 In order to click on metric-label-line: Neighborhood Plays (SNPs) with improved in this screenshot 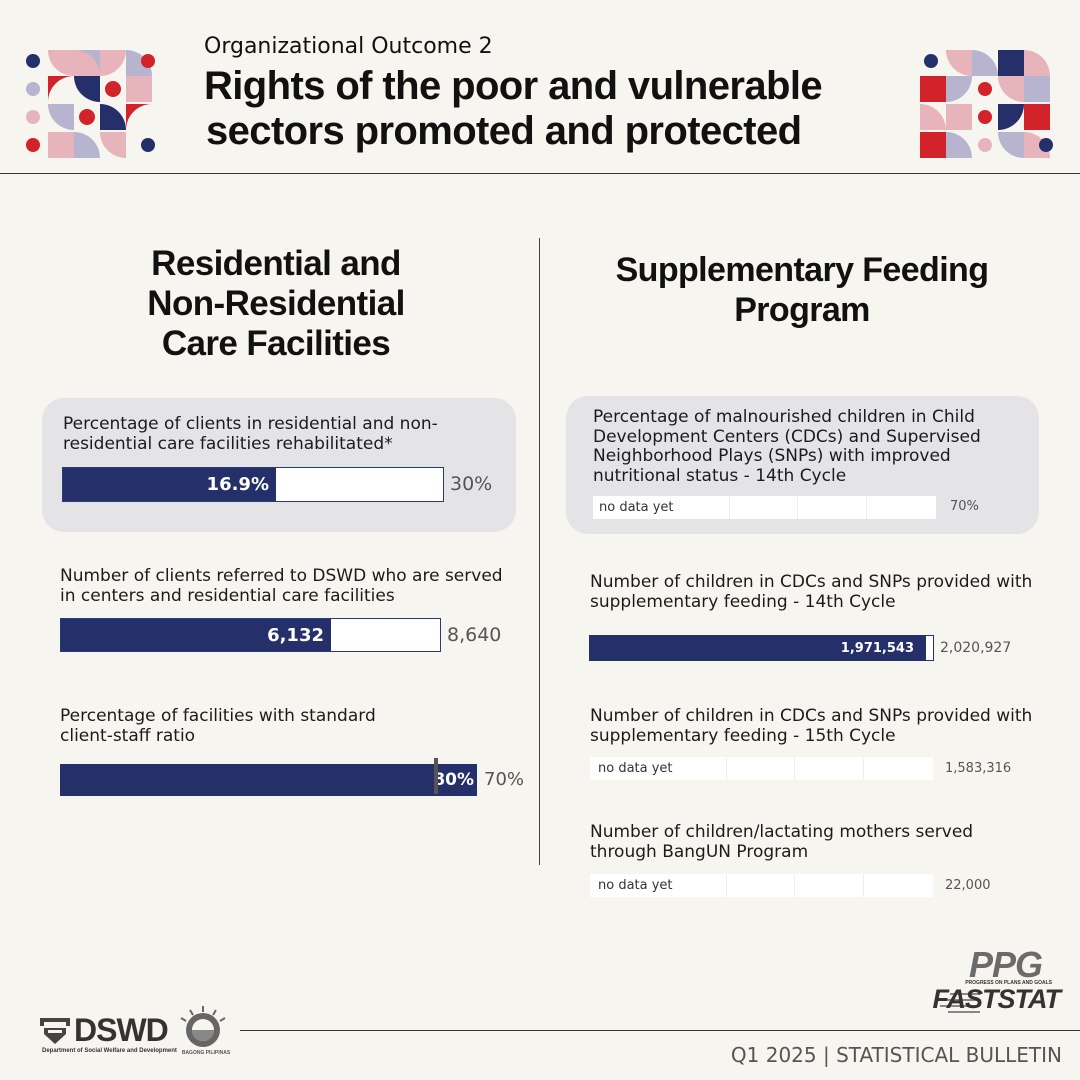, I will do `click(772, 456)`.